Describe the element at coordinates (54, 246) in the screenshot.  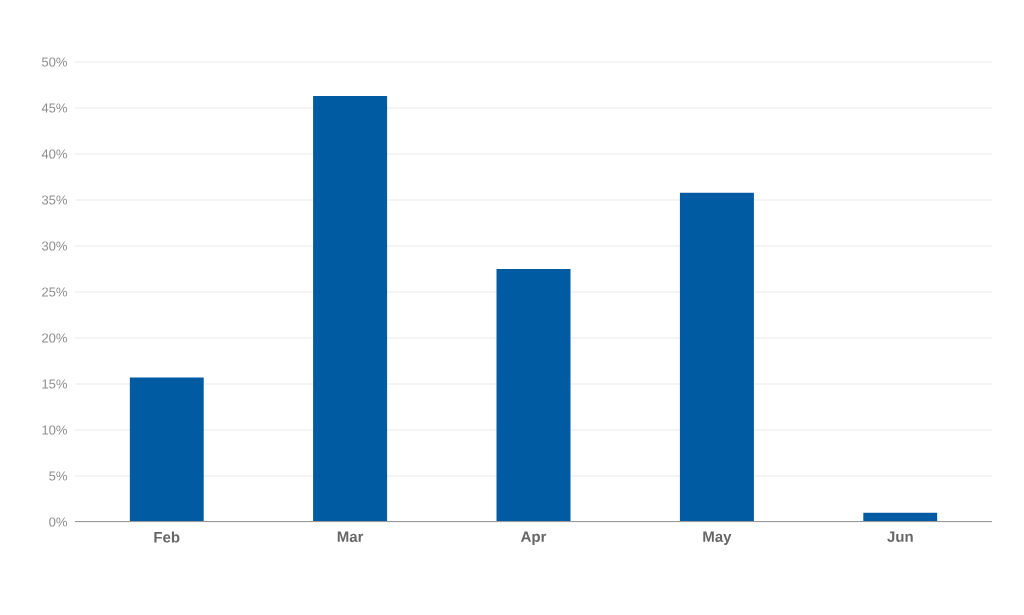
I see `y-tick-label: 30%` at that location.